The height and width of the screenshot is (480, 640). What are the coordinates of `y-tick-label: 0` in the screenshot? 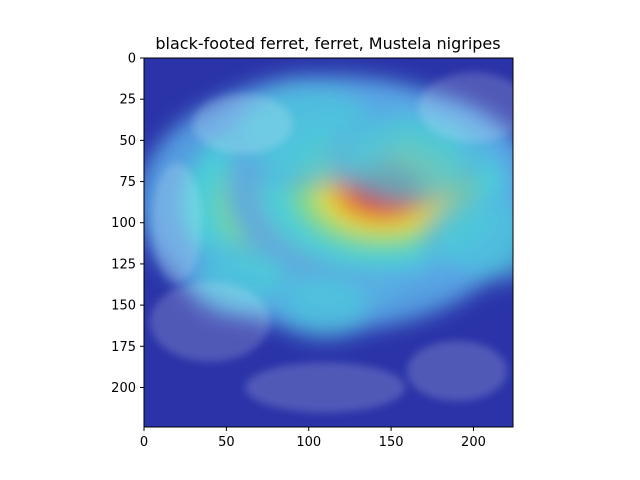 It's located at (132, 59).